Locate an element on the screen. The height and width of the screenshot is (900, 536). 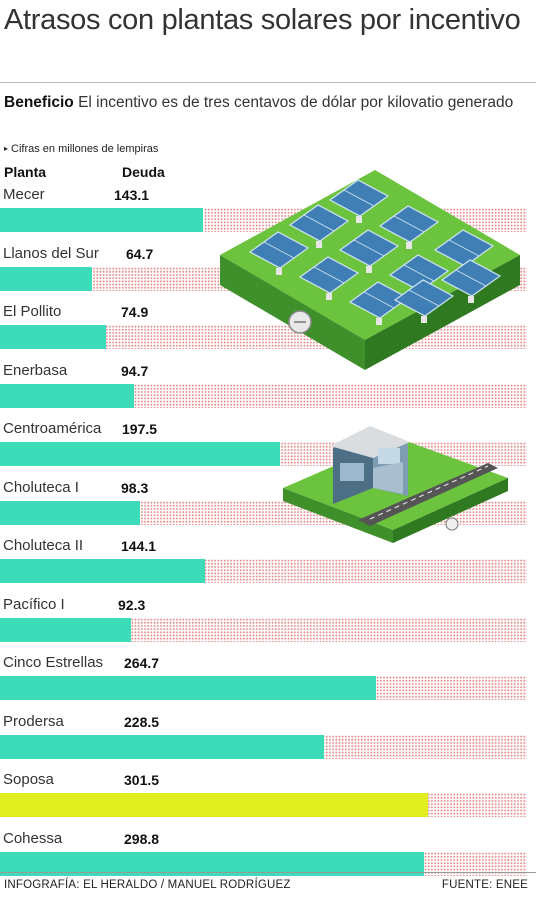
title-divider is located at coordinates (268, 82).